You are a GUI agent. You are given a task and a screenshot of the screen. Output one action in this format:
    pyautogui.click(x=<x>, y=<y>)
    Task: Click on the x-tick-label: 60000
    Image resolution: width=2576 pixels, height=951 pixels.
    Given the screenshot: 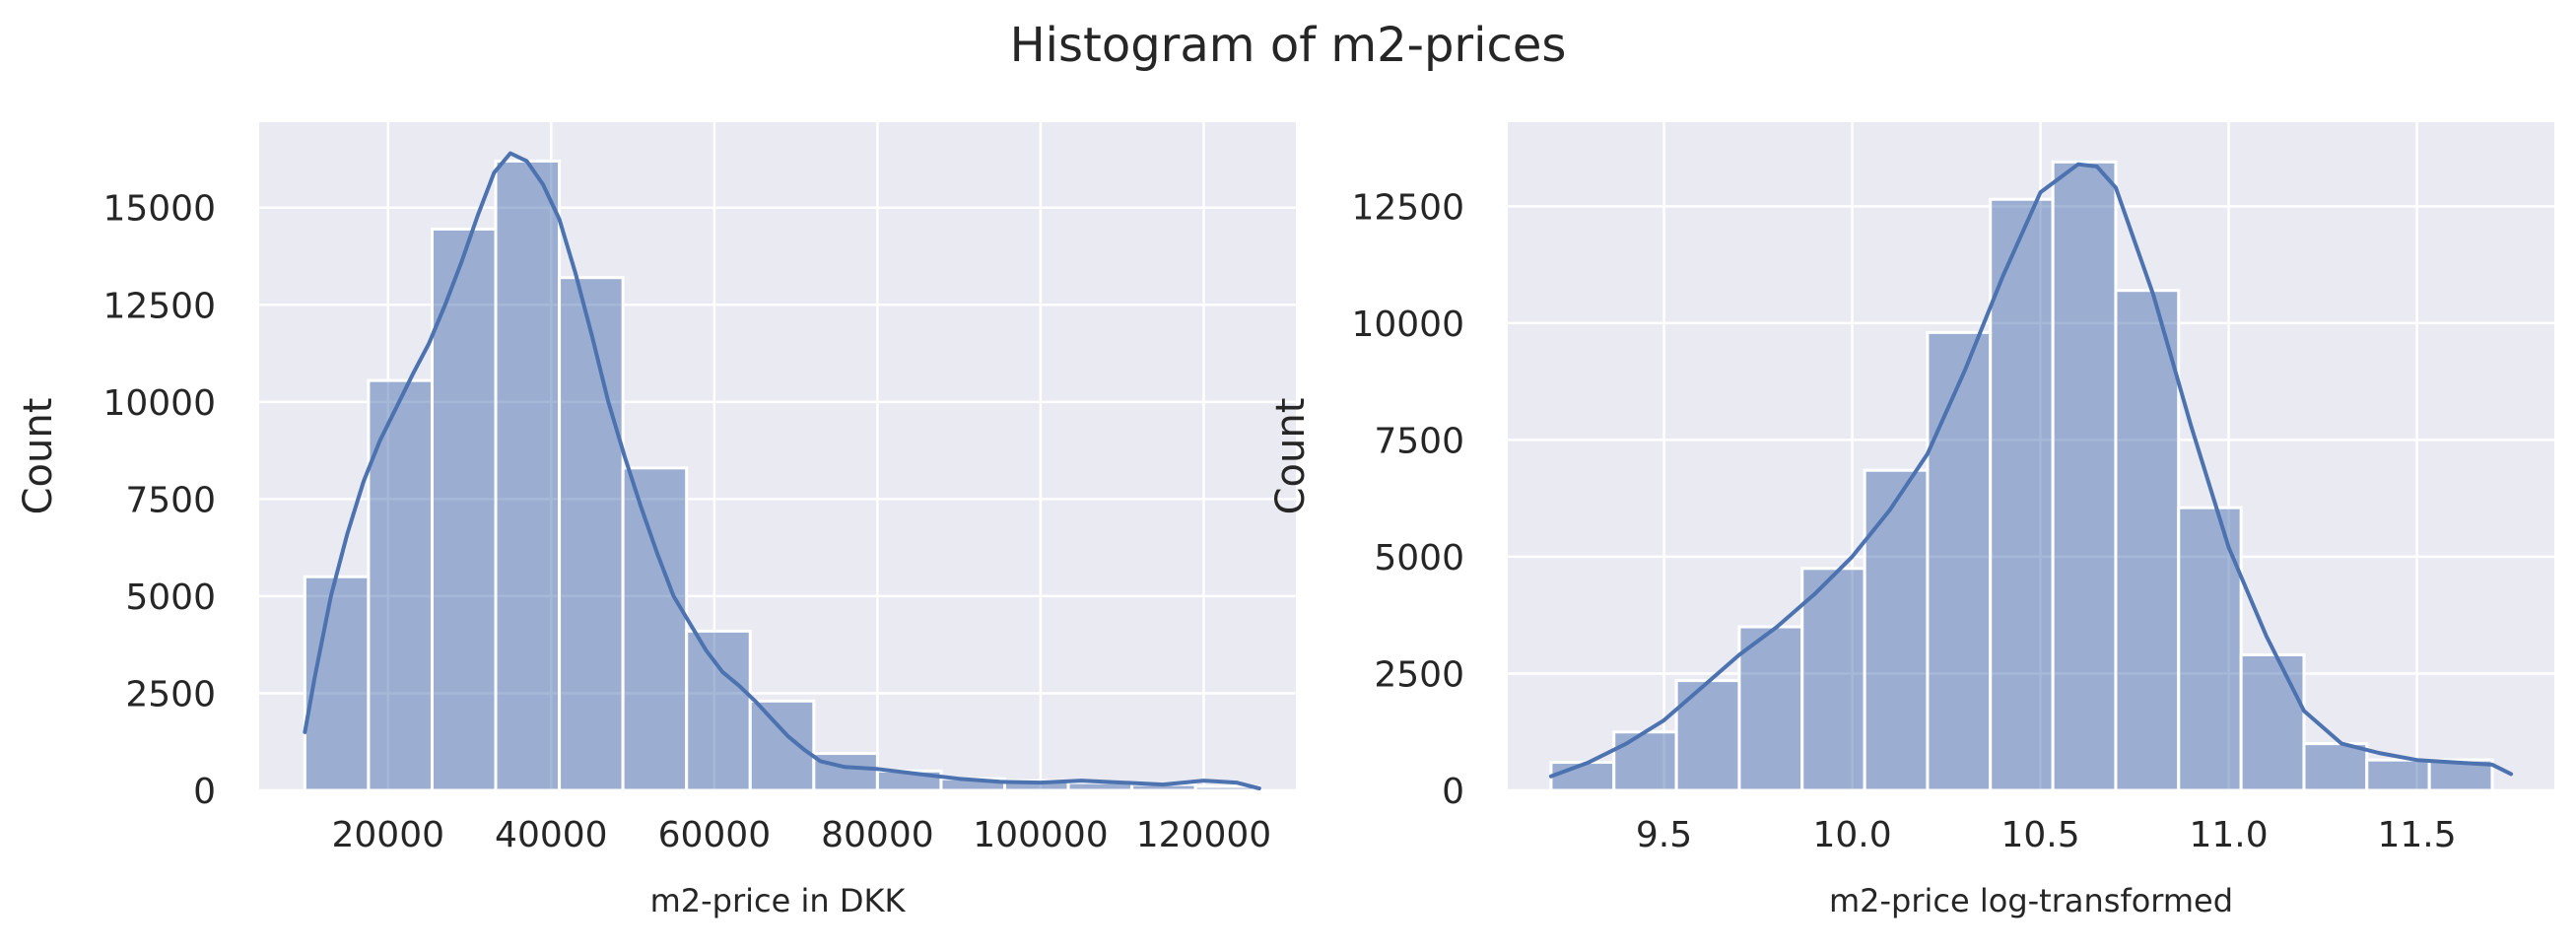 What is the action you would take?
    pyautogui.click(x=715, y=835)
    